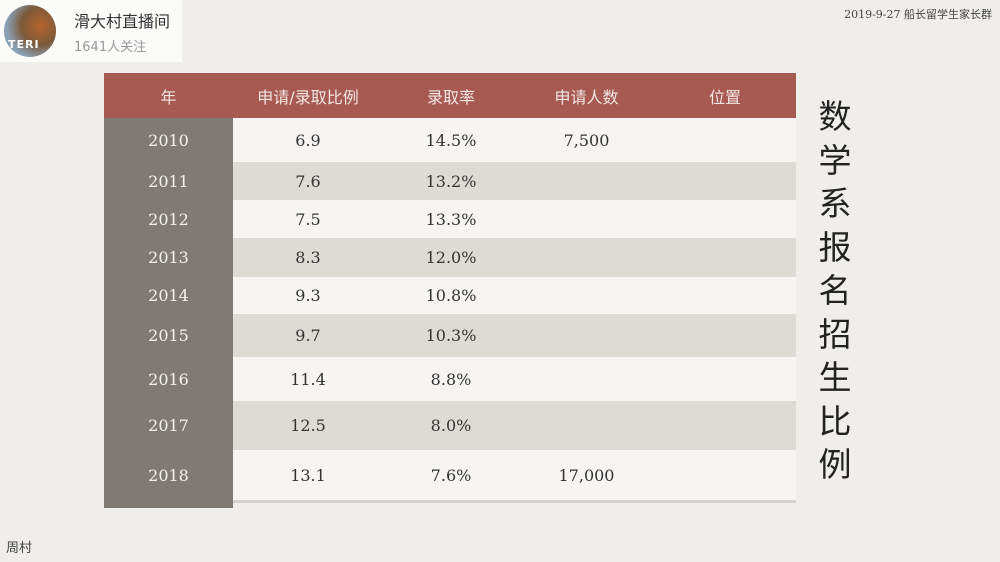  I want to click on table-row: 2010 6.9 14.5% 7,500, so click(450, 140).